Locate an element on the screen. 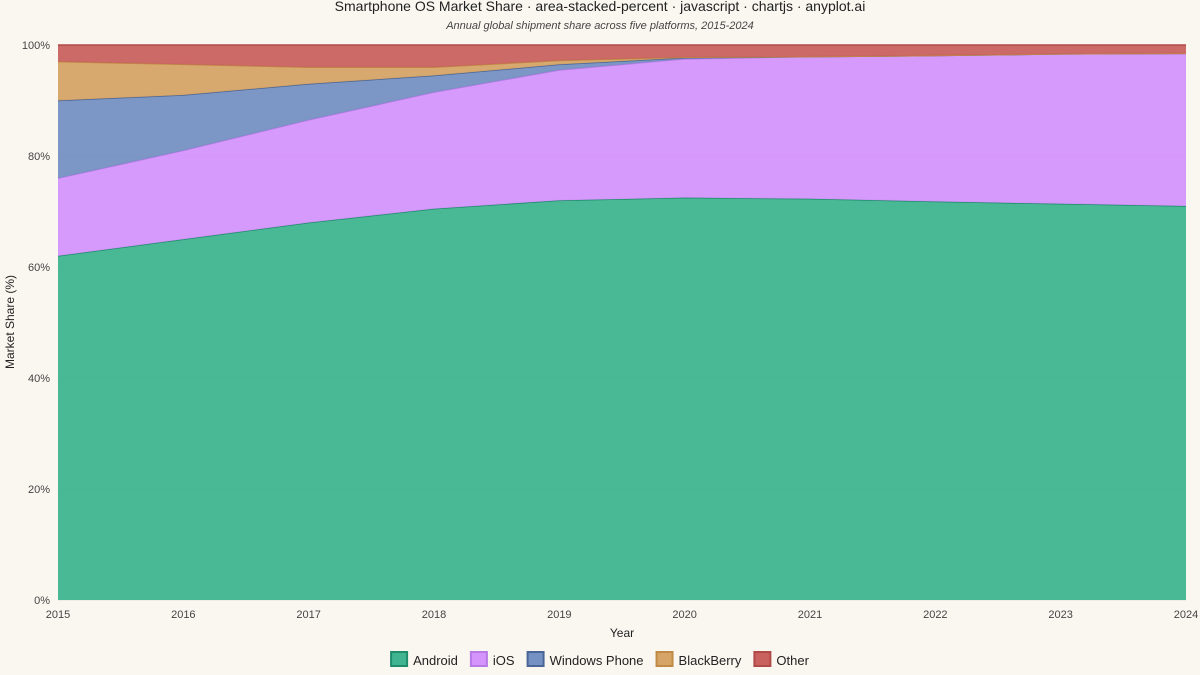  x-tick-label: 2020 is located at coordinates (684, 615).